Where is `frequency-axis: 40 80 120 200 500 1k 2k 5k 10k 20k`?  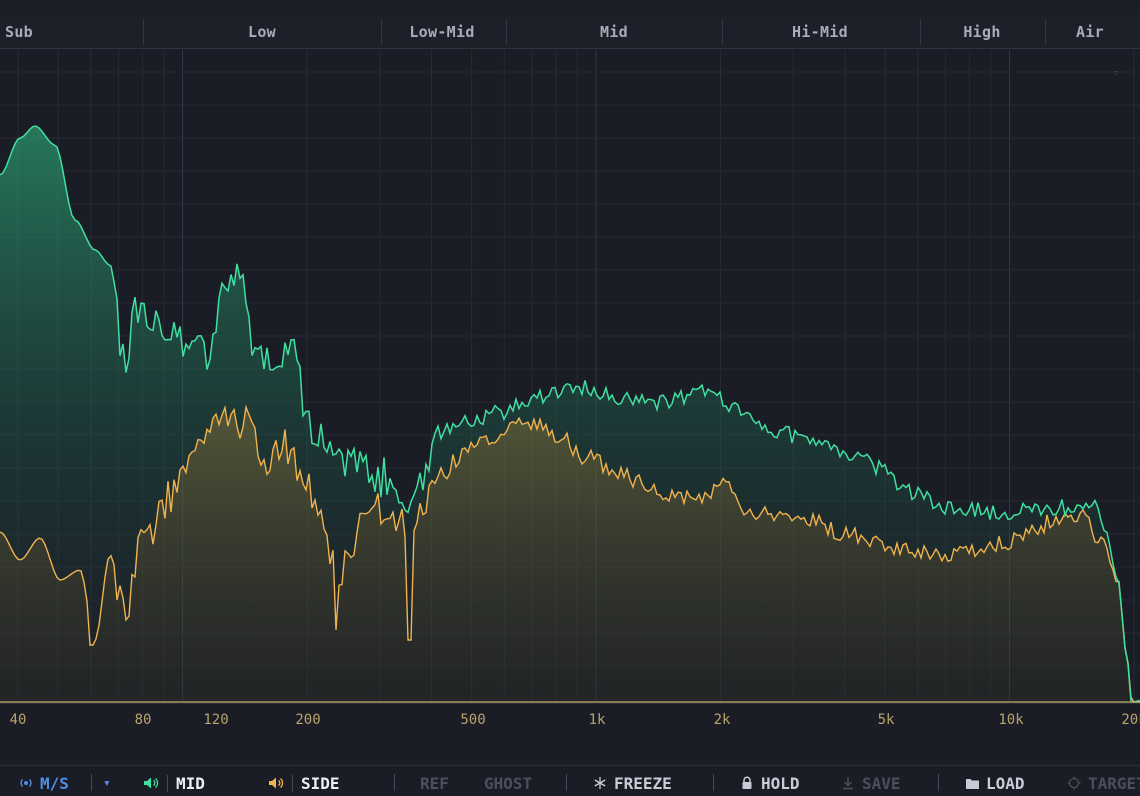 frequency-axis: 40 80 120 200 500 1k 2k 5k 10k 20k is located at coordinates (570, 723).